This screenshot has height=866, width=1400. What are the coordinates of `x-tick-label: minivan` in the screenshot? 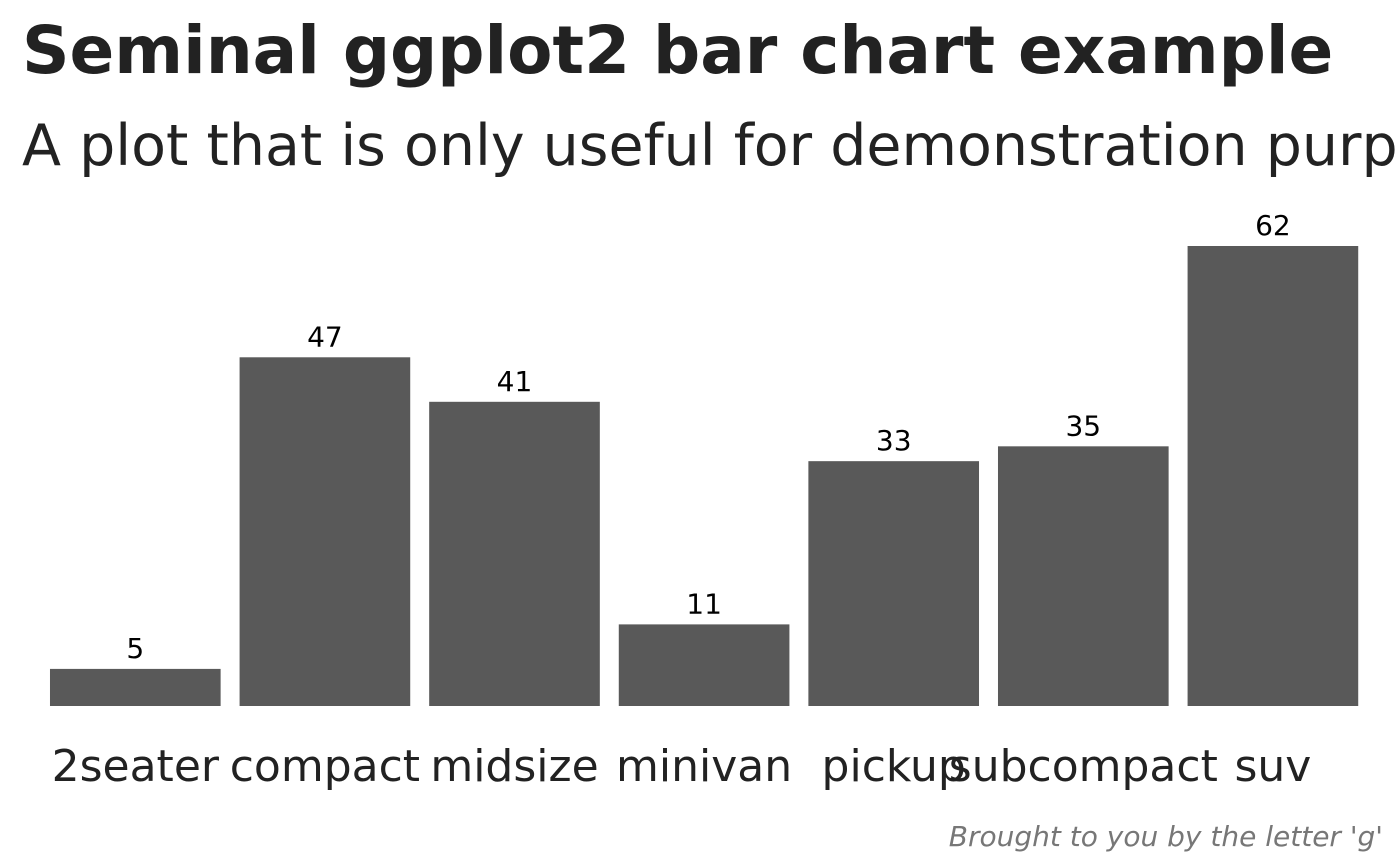 It's located at (704, 766).